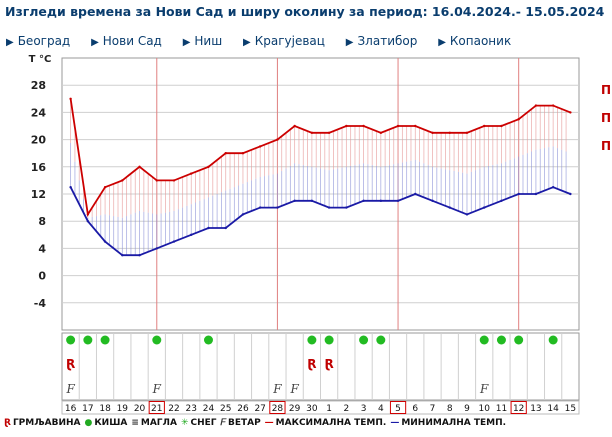 This screenshot has width=612, height=437. Describe the element at coordinates (312, 409) in the screenshot. I see `x-tick-label: 30` at that location.